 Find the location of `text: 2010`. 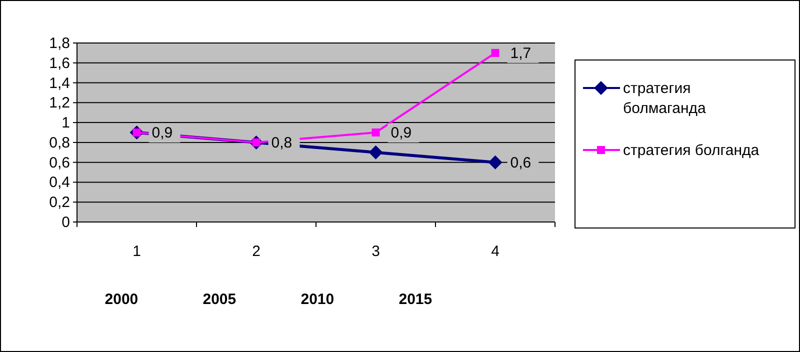

text: 2010 is located at coordinates (317, 299).